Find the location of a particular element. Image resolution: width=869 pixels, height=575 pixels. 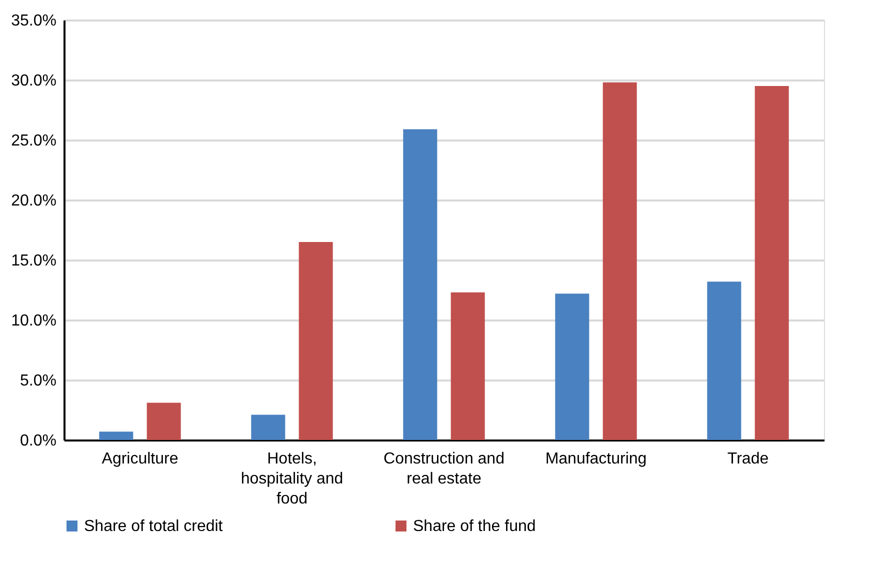

y-tick-label: 35.0% is located at coordinates (33, 21).